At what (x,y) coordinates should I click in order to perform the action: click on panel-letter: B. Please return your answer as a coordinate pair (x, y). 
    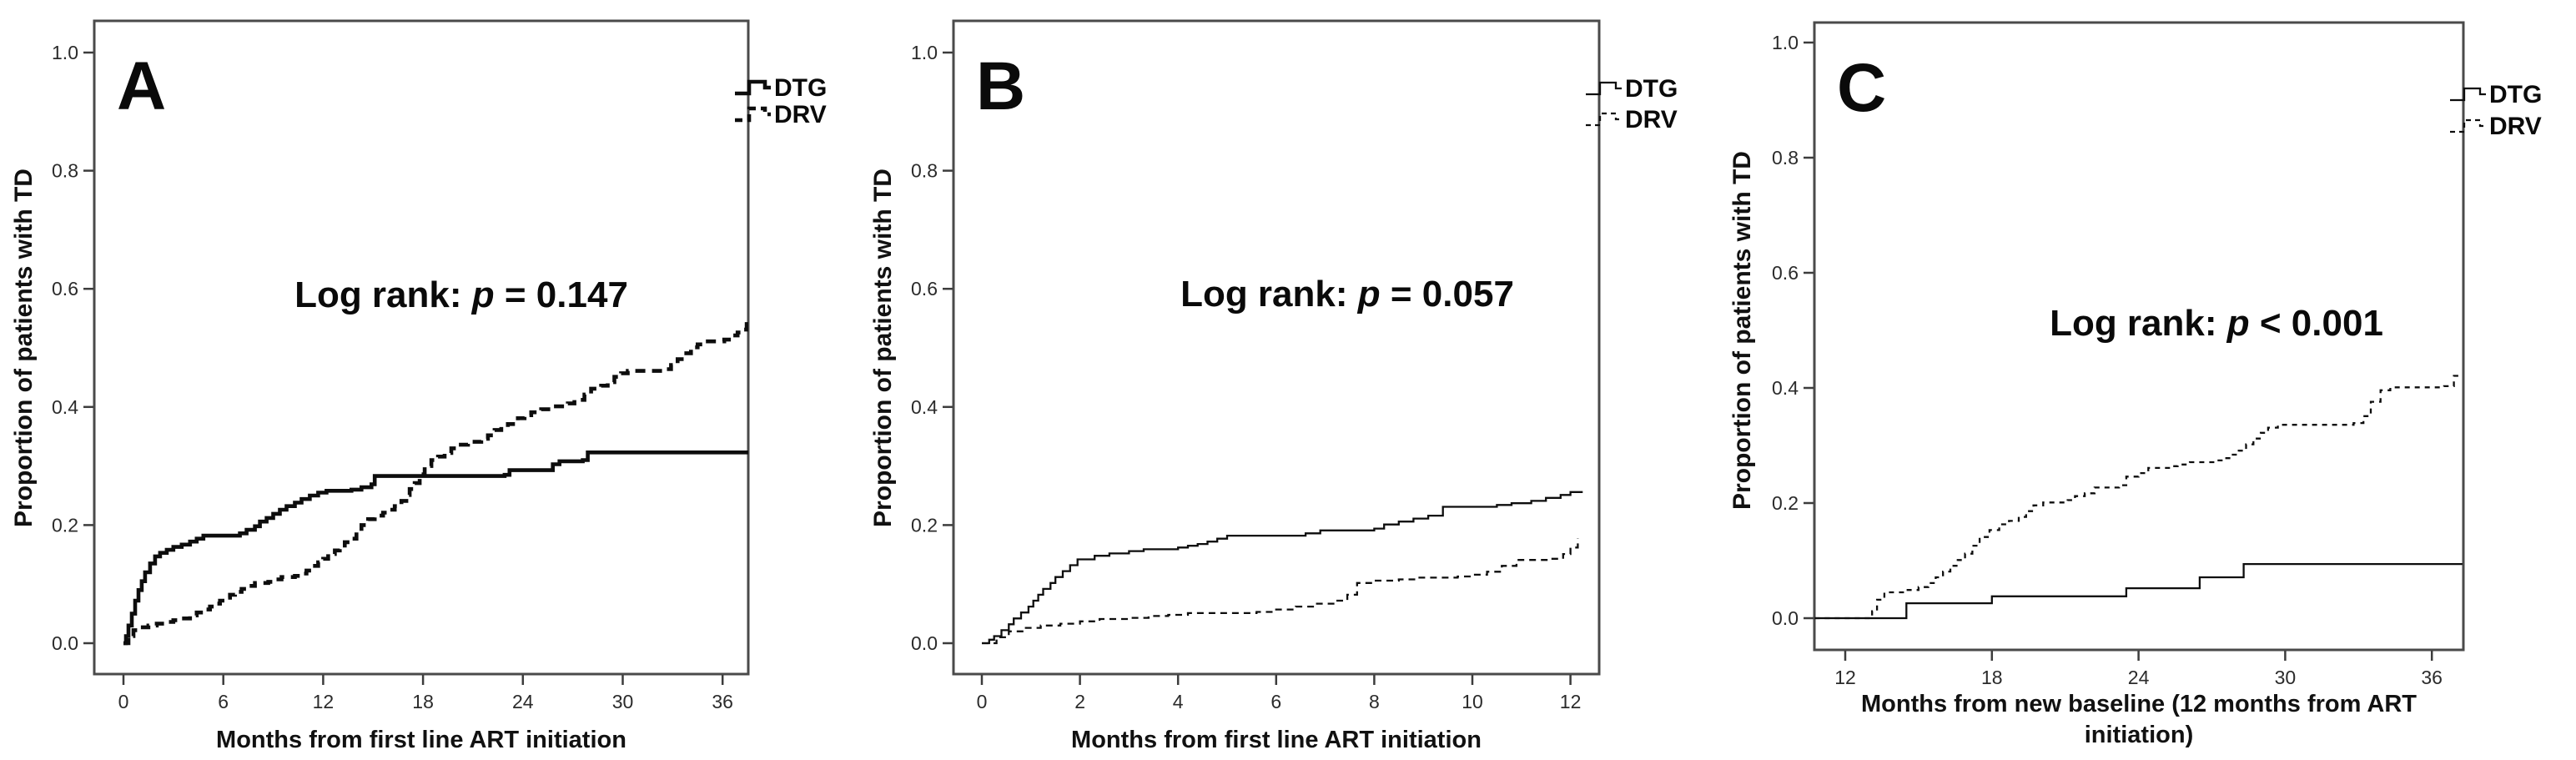
    Looking at the image, I should click on (1000, 86).